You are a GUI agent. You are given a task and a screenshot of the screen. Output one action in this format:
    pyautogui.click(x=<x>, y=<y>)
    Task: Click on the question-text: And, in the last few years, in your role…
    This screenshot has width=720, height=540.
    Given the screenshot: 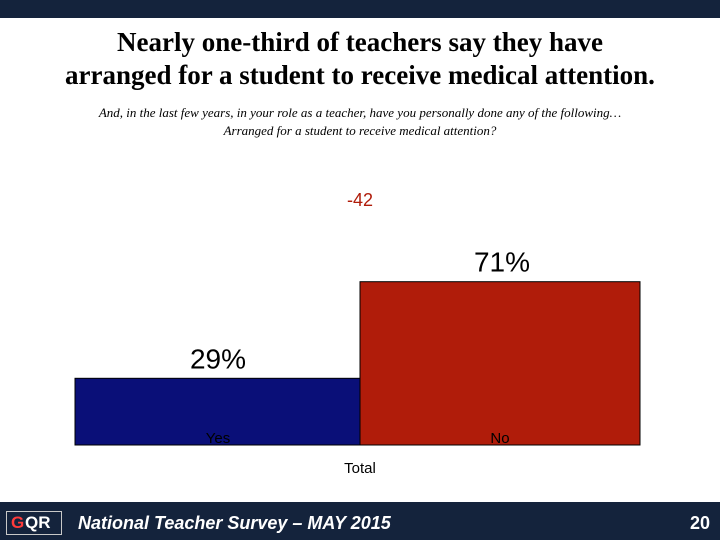 What is the action you would take?
    pyautogui.click(x=360, y=122)
    